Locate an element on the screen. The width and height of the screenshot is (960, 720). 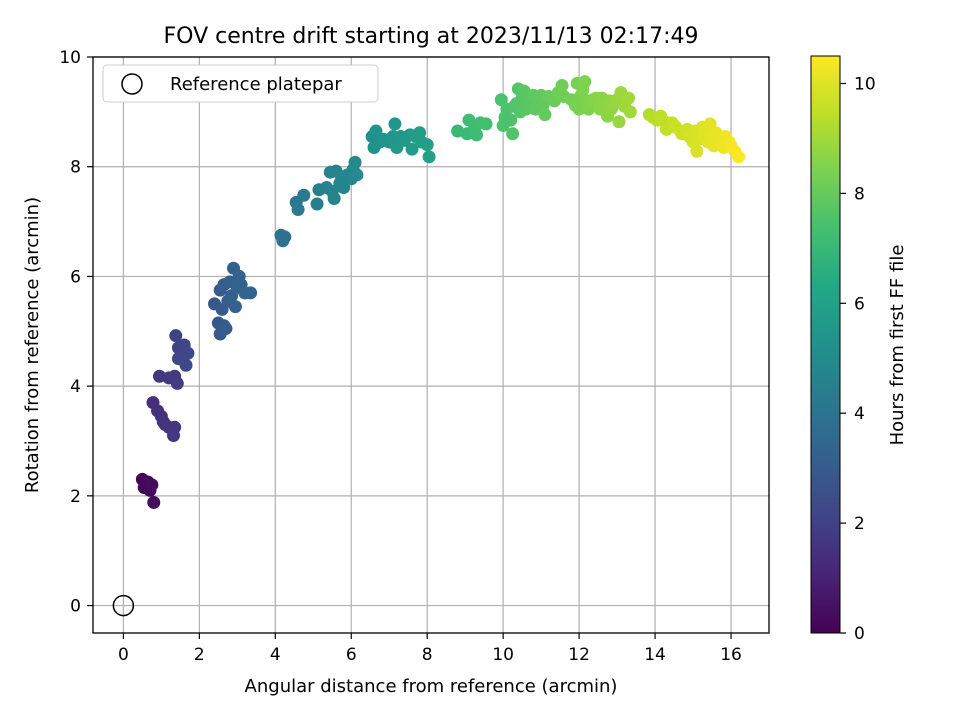
x-ticks: 0 2 4 6 8 10 12 14 16 is located at coordinates (430, 649).